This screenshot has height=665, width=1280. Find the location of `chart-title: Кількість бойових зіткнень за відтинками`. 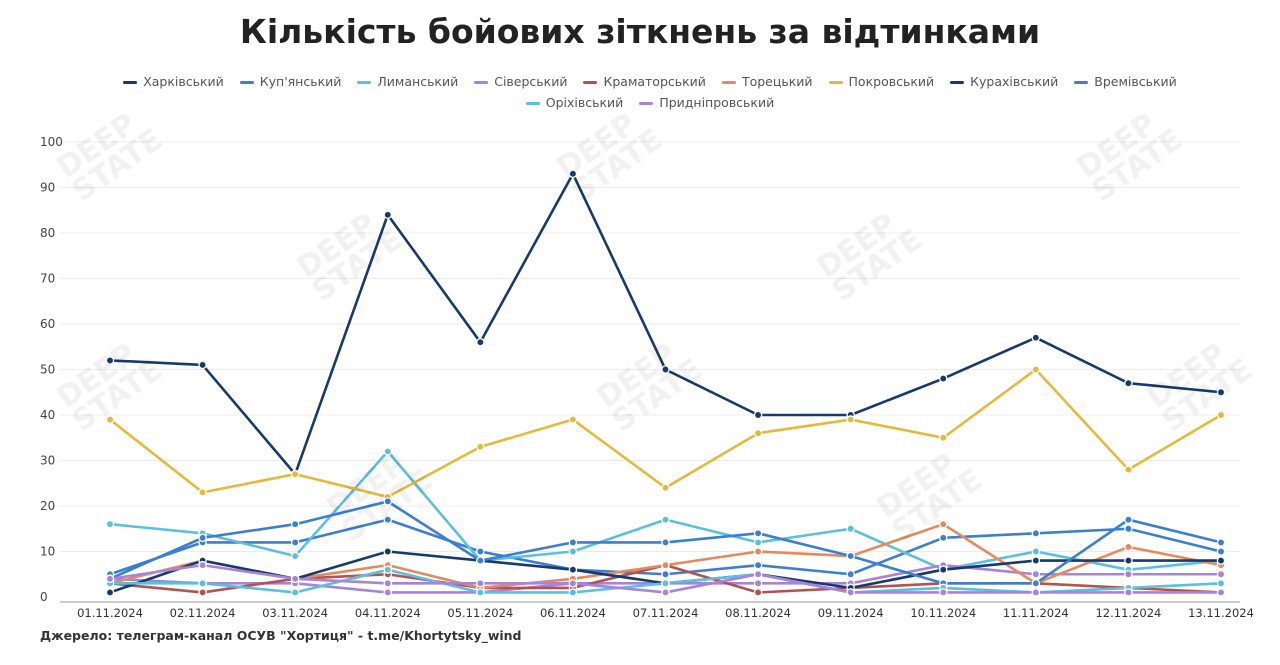

chart-title: Кількість бойових зіткнень за відтинками is located at coordinates (640, 31).